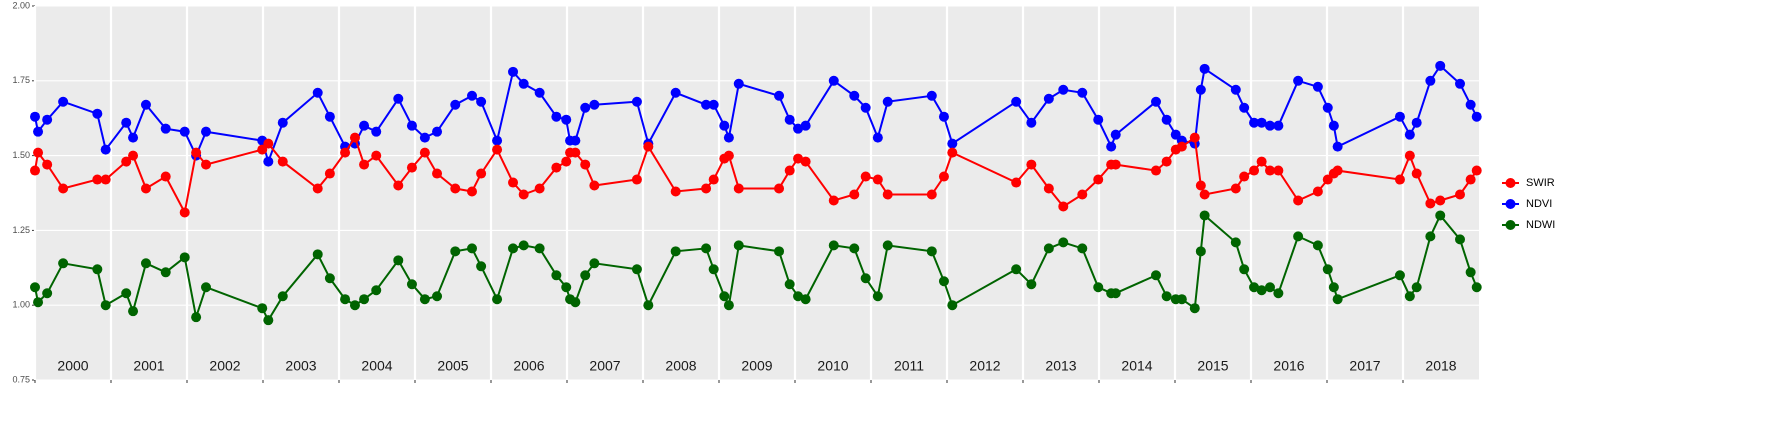 This screenshot has height=442, width=1773. I want to click on year-label: 2014, so click(1136, 366).